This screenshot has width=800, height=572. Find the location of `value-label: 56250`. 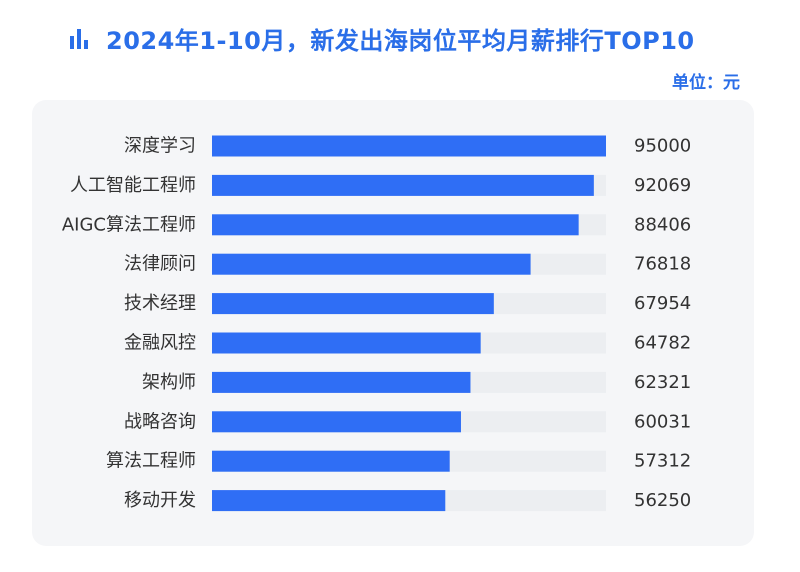

value-label: 56250 is located at coordinates (662, 500).